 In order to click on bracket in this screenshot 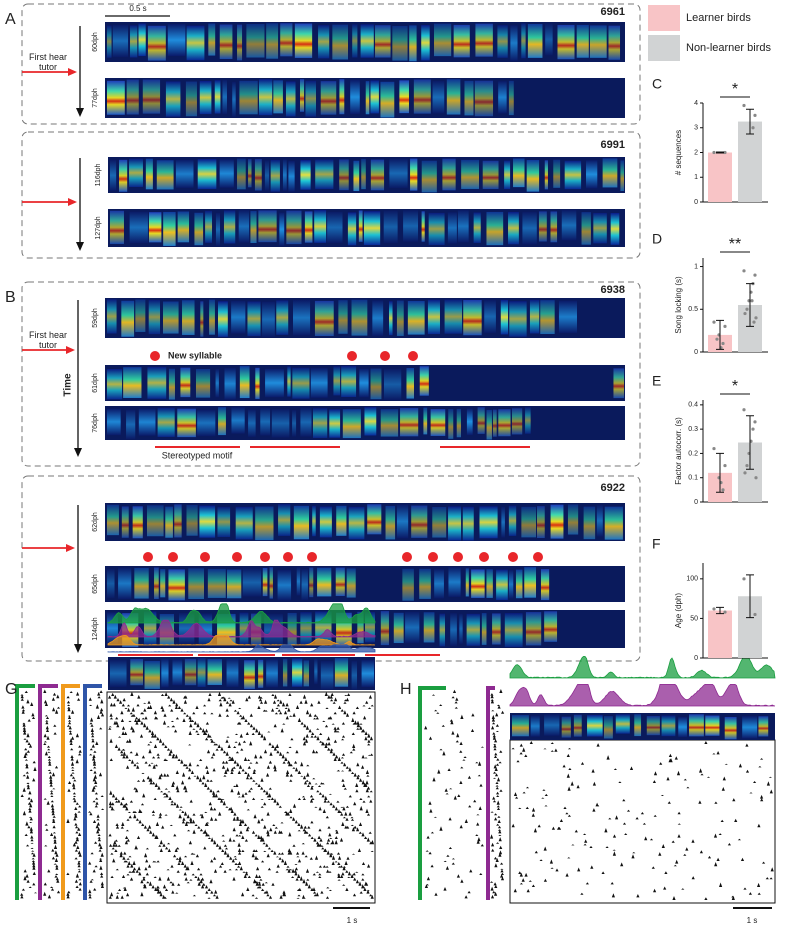, I will do `click(92, 792)`.